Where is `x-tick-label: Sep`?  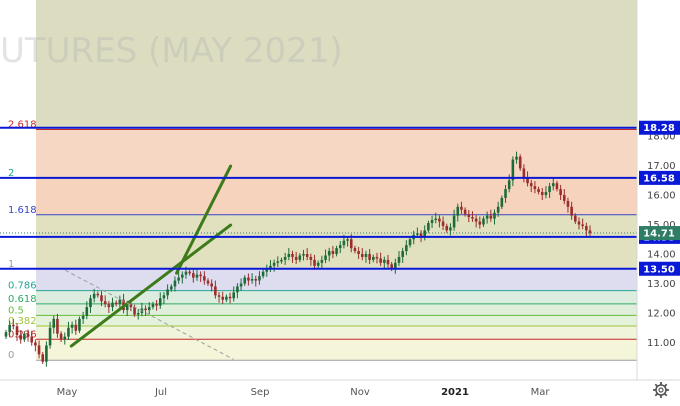
x-tick-label: Sep is located at coordinates (260, 392).